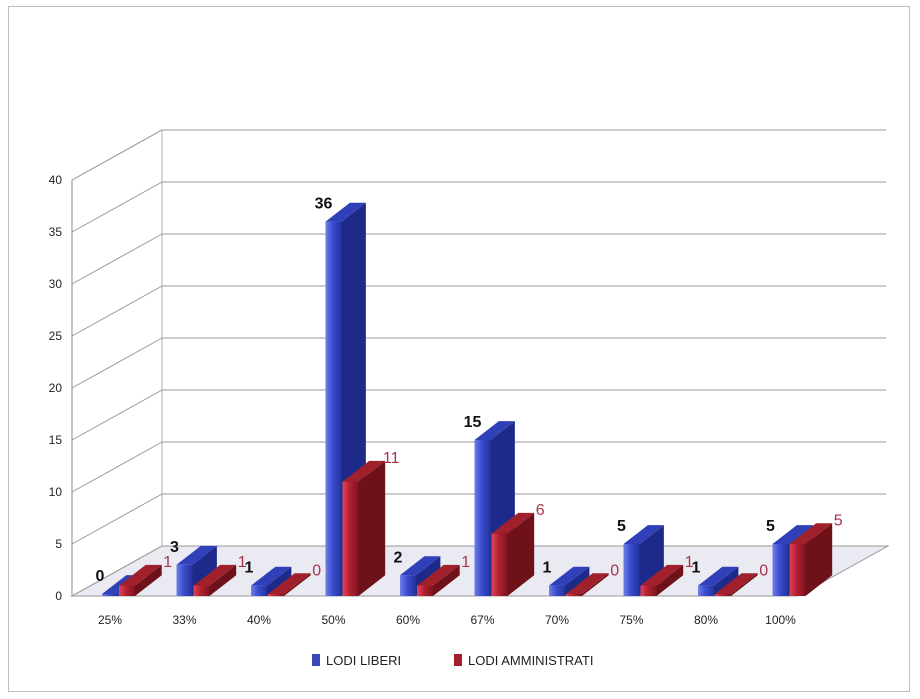 The width and height of the screenshot is (920, 699). Describe the element at coordinates (770, 526) in the screenshot. I see `data-label-lodi-liberi: 5` at that location.